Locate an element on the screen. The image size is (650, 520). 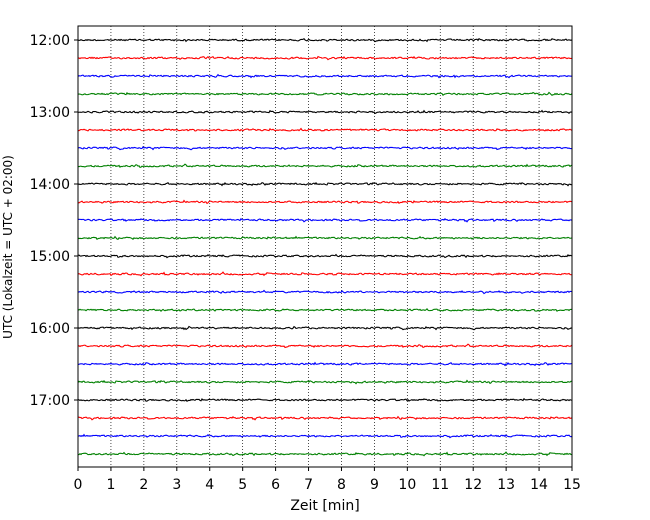
x-tick-label: 1 is located at coordinates (110, 485).